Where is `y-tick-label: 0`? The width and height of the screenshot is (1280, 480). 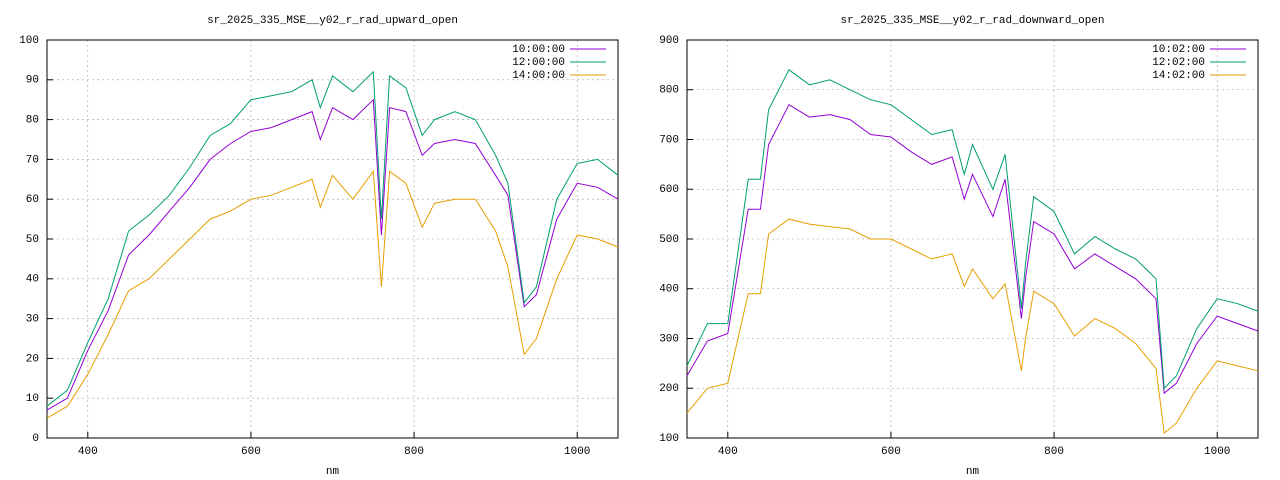
y-tick-label: 0 is located at coordinates (35, 439).